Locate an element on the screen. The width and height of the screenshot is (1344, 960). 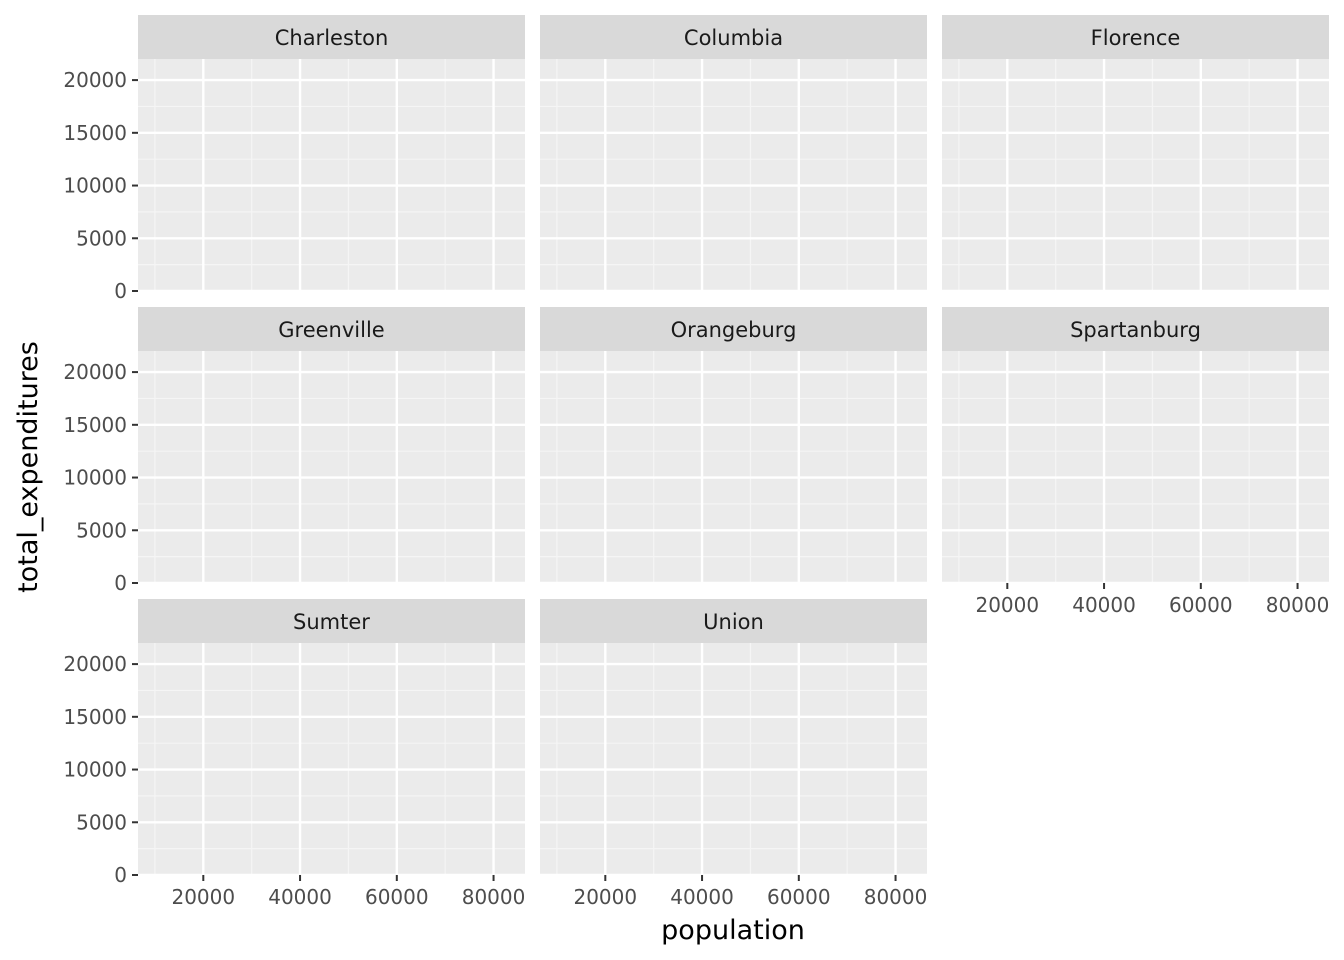
facet-orangeburg: Orangeburg is located at coordinates (733, 446).